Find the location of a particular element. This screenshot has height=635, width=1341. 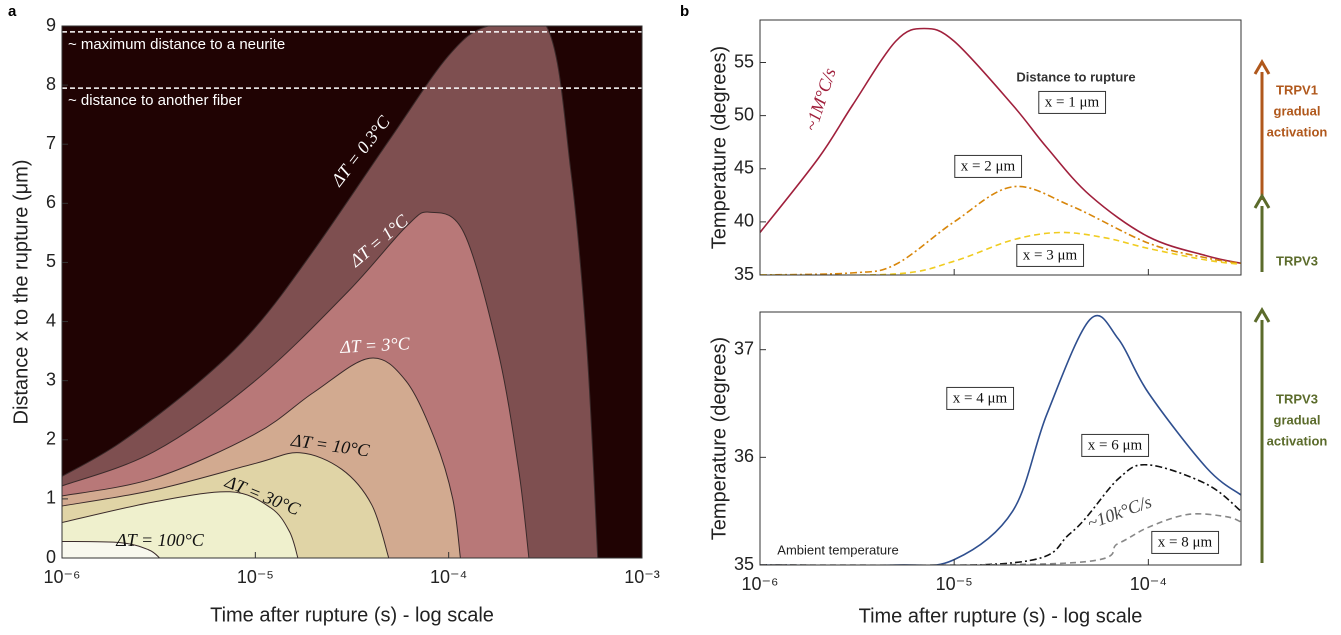

y-tick-label: 40 is located at coordinates (744, 221).